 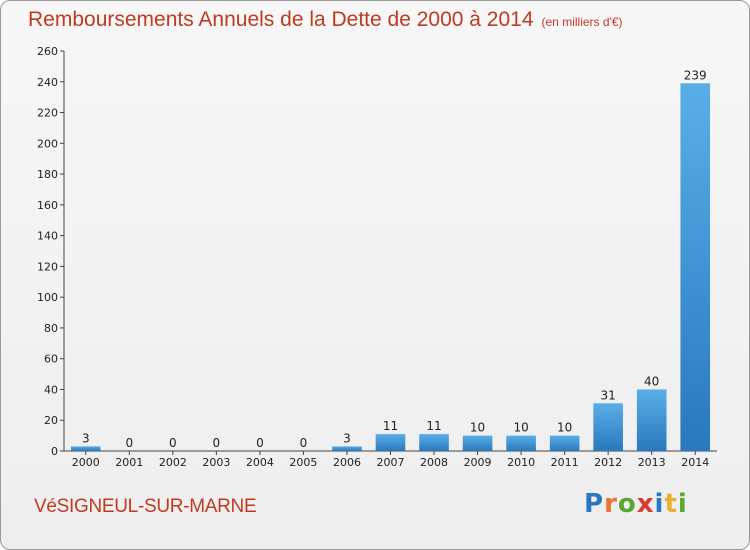 I want to click on x-tick-label: 2012, so click(x=608, y=462).